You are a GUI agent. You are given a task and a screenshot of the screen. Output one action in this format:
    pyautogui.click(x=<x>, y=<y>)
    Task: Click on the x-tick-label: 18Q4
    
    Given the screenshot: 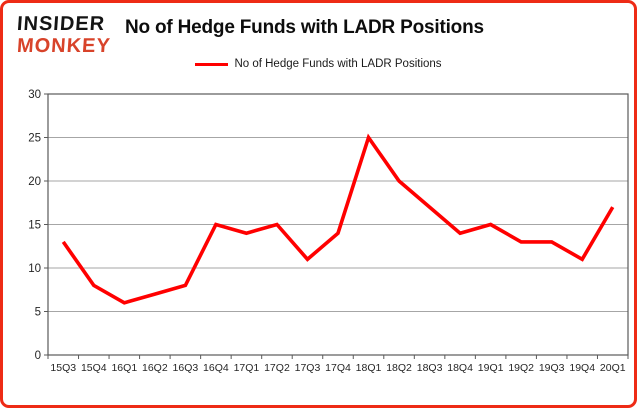 What is the action you would take?
    pyautogui.click(x=460, y=368)
    